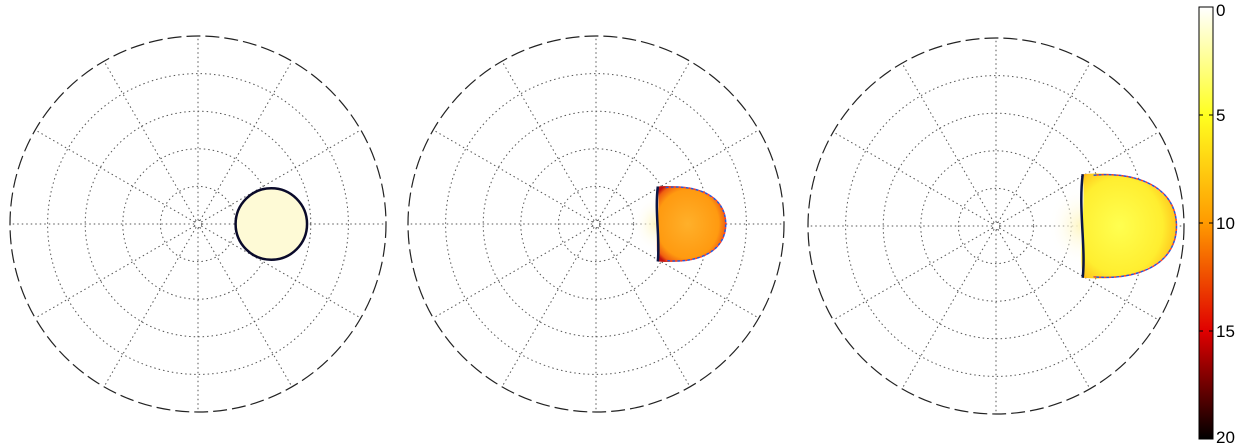 Image resolution: width=1245 pixels, height=444 pixels. Describe the element at coordinates (1225, 436) in the screenshot. I see `colorbar-tick-label: 20` at that location.